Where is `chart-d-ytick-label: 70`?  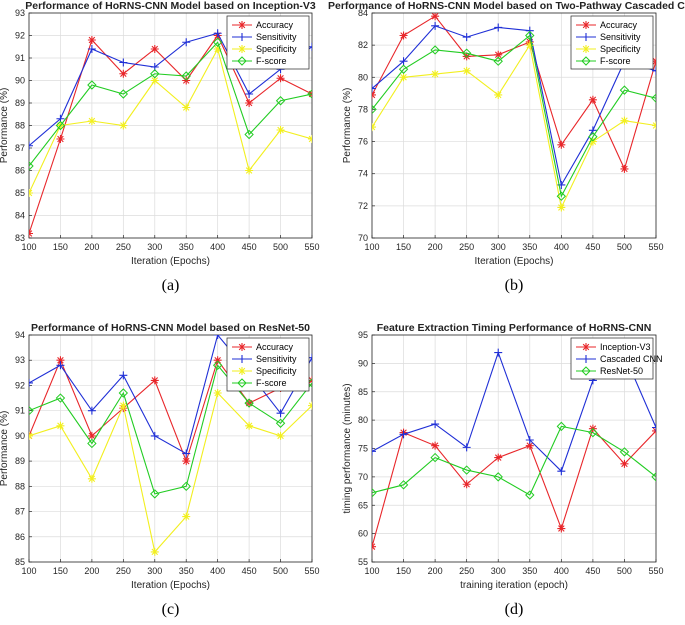
chart-d-ytick-label: 70 is located at coordinates (363, 477).